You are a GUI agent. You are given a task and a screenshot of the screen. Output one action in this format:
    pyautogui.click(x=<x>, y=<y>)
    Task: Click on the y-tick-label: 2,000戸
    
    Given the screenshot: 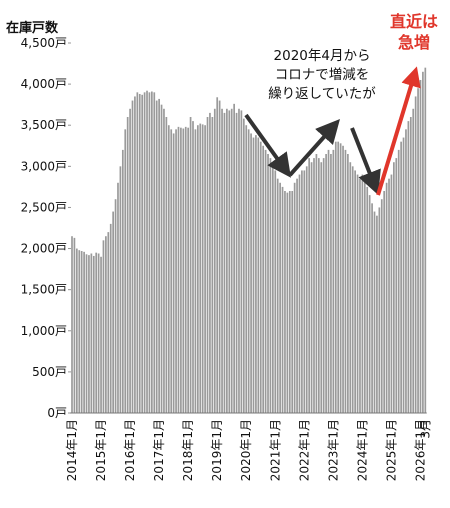 What is the action you would take?
    pyautogui.click(x=44, y=249)
    